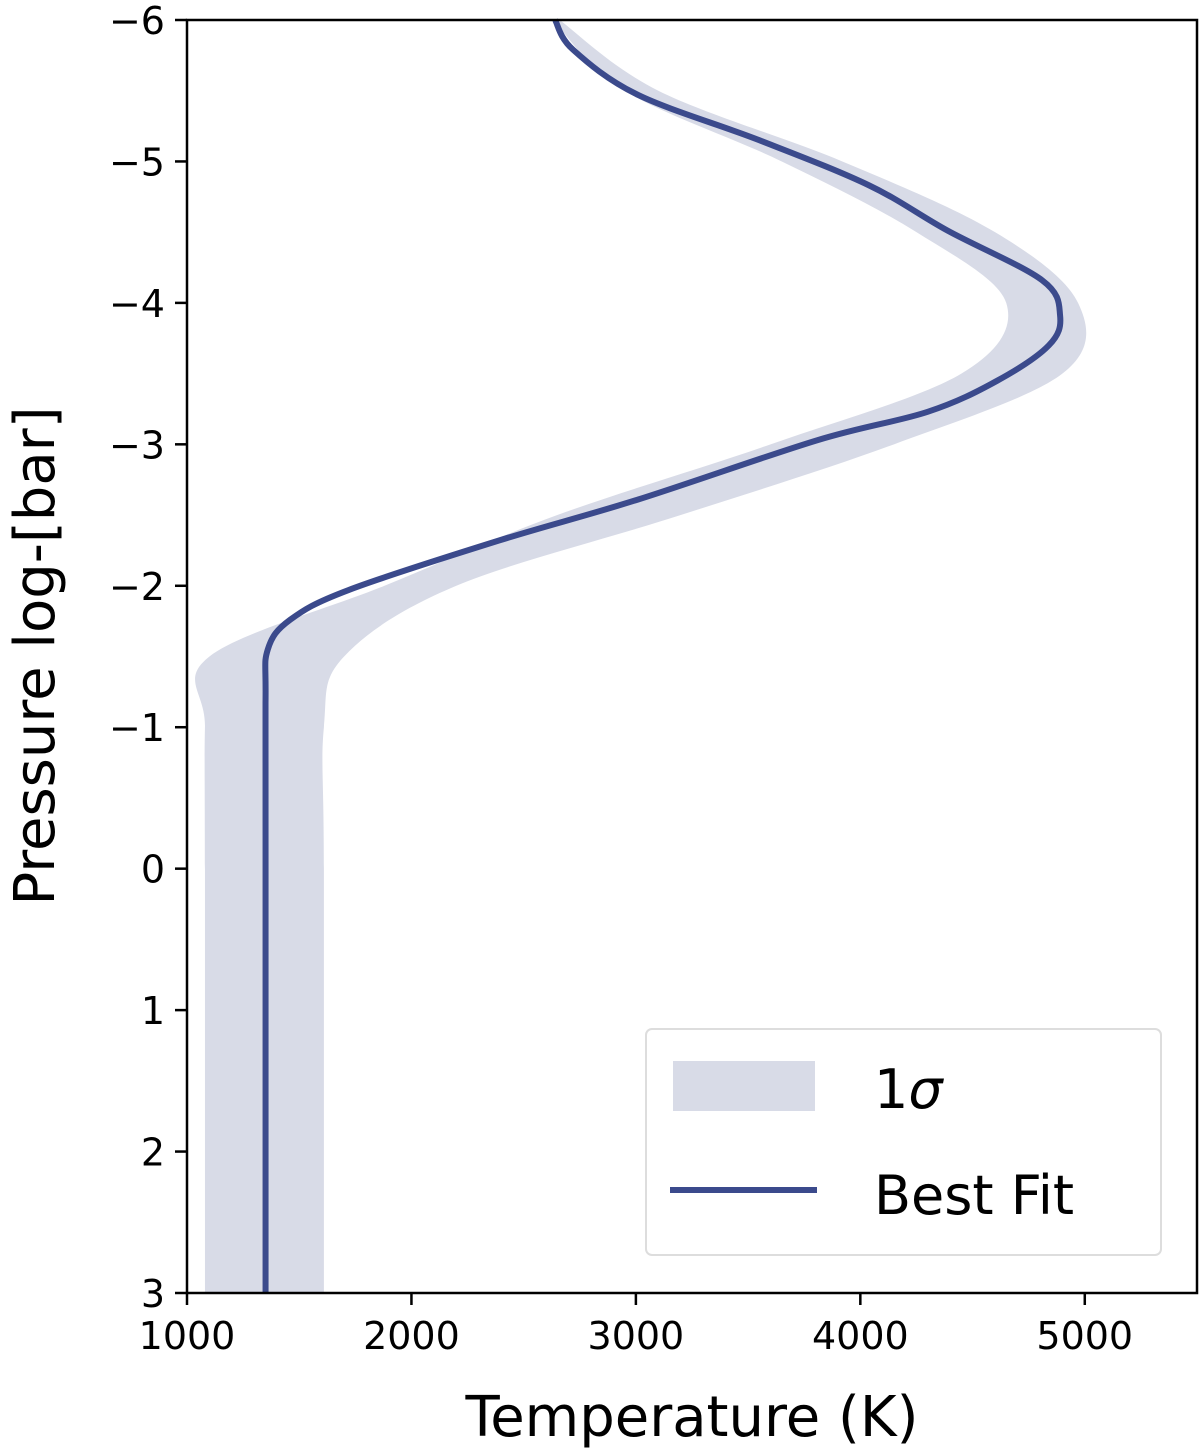 This screenshot has width=1200, height=1454. What do you see at coordinates (891, 1089) in the screenshot?
I see `legend-sigma-number: 1` at bounding box center [891, 1089].